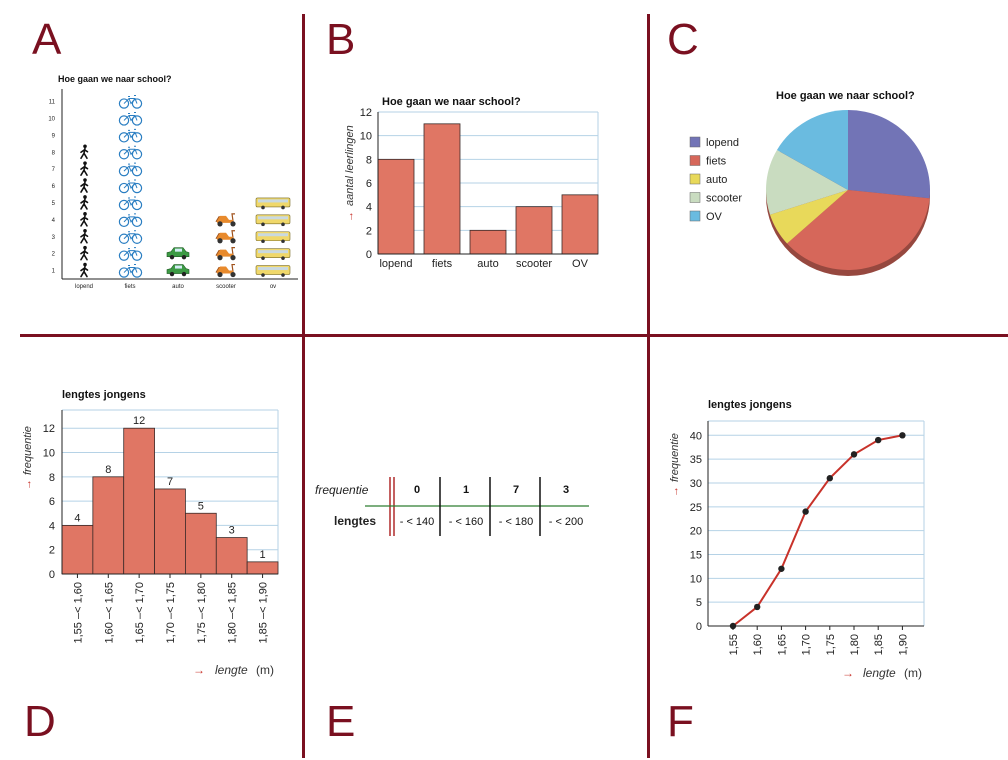  What do you see at coordinates (350, 173) in the screenshot?
I see `y-axis-title: → aantal leerlingen` at bounding box center [350, 173].